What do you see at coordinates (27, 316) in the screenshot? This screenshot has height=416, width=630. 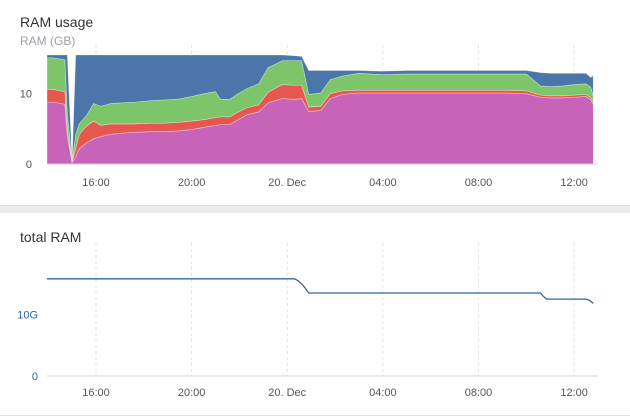 I see `y-tick-label: 10G` at bounding box center [27, 316].